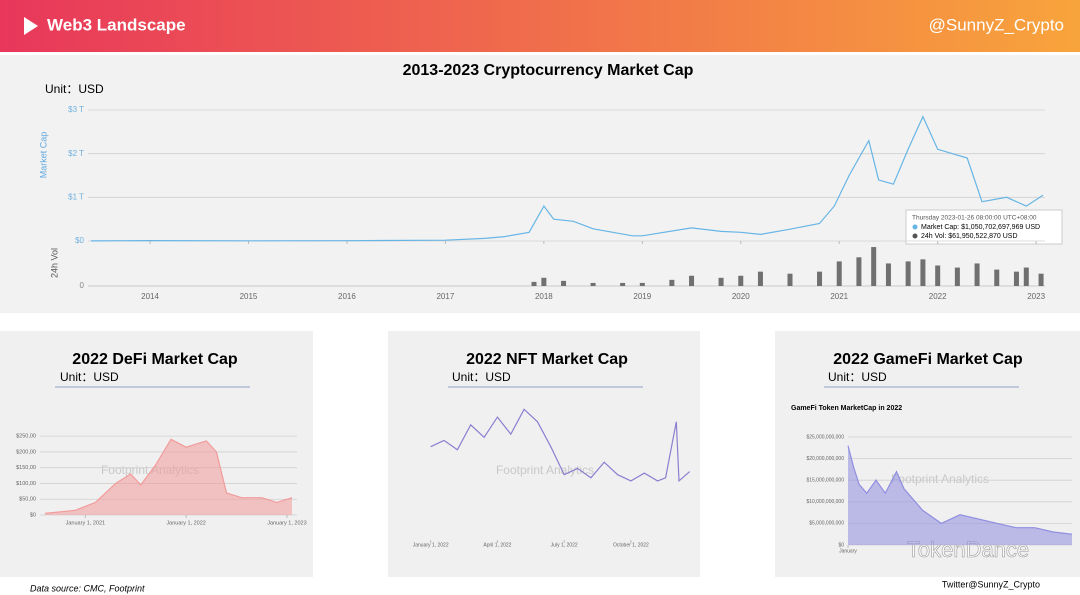 The width and height of the screenshot is (1080, 595). Describe the element at coordinates (85, 523) in the screenshot. I see `x-tick-label: January 1, 2021` at that location.